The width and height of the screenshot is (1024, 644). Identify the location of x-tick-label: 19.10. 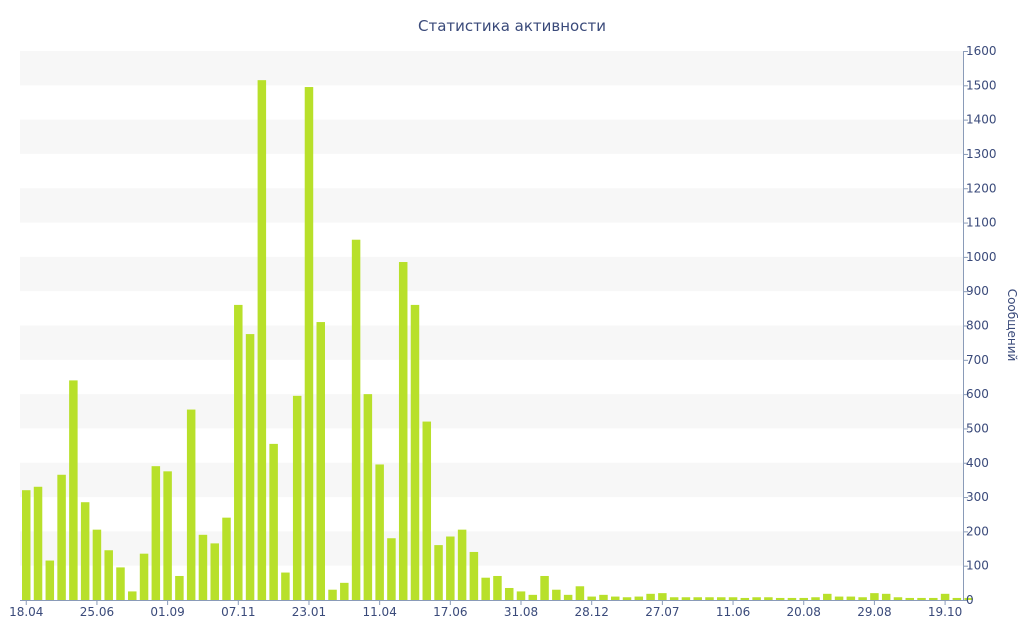
(945, 612).